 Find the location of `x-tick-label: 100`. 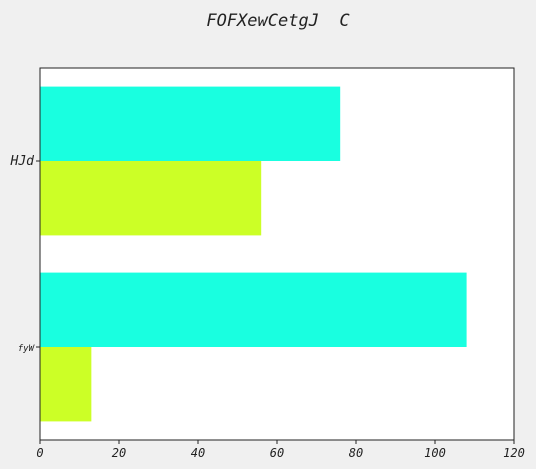

x-tick-label: 100 is located at coordinates (435, 453).